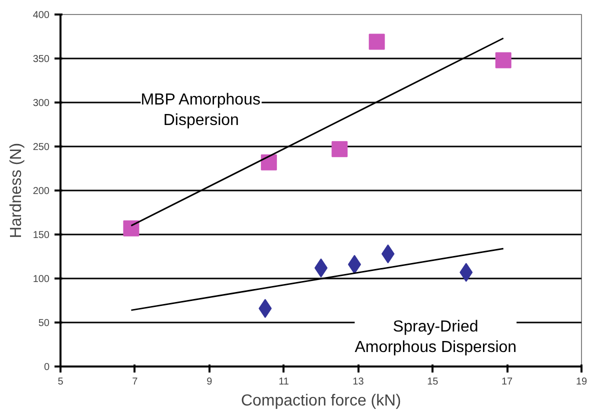  Describe the element at coordinates (41, 279) in the screenshot. I see `y-tick-label: 100` at that location.